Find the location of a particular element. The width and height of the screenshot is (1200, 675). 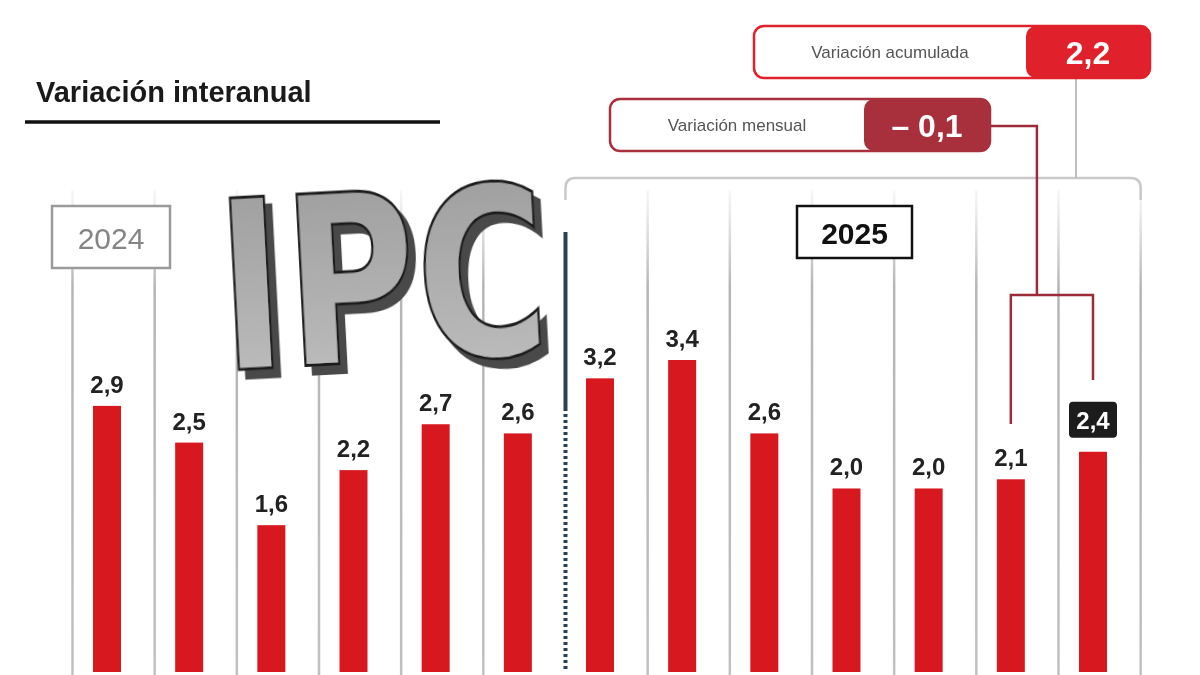

data-label: 3,2 is located at coordinates (600, 357).